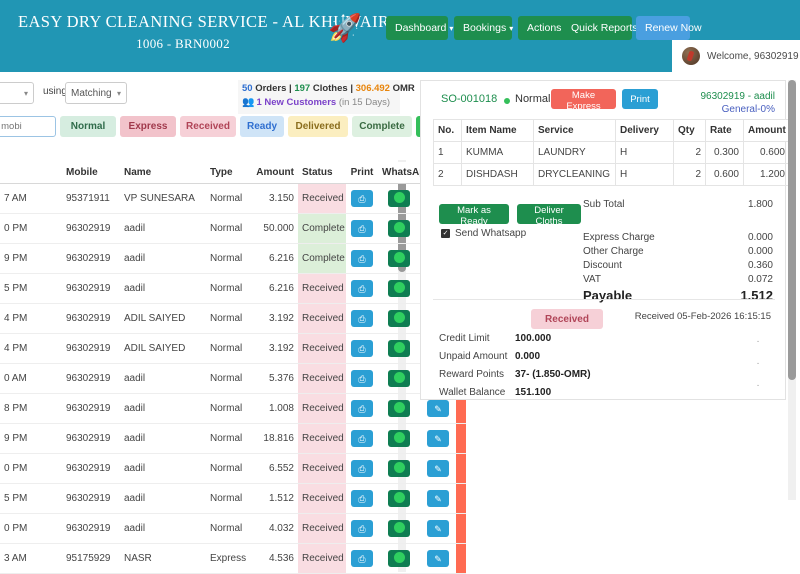 This screenshot has height=574, width=800. I want to click on search-input, so click(28, 126).